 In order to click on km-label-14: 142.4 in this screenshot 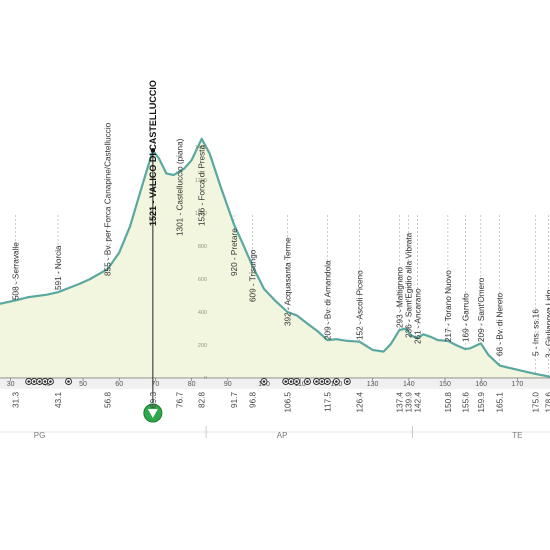, I will do `click(417, 402)`.